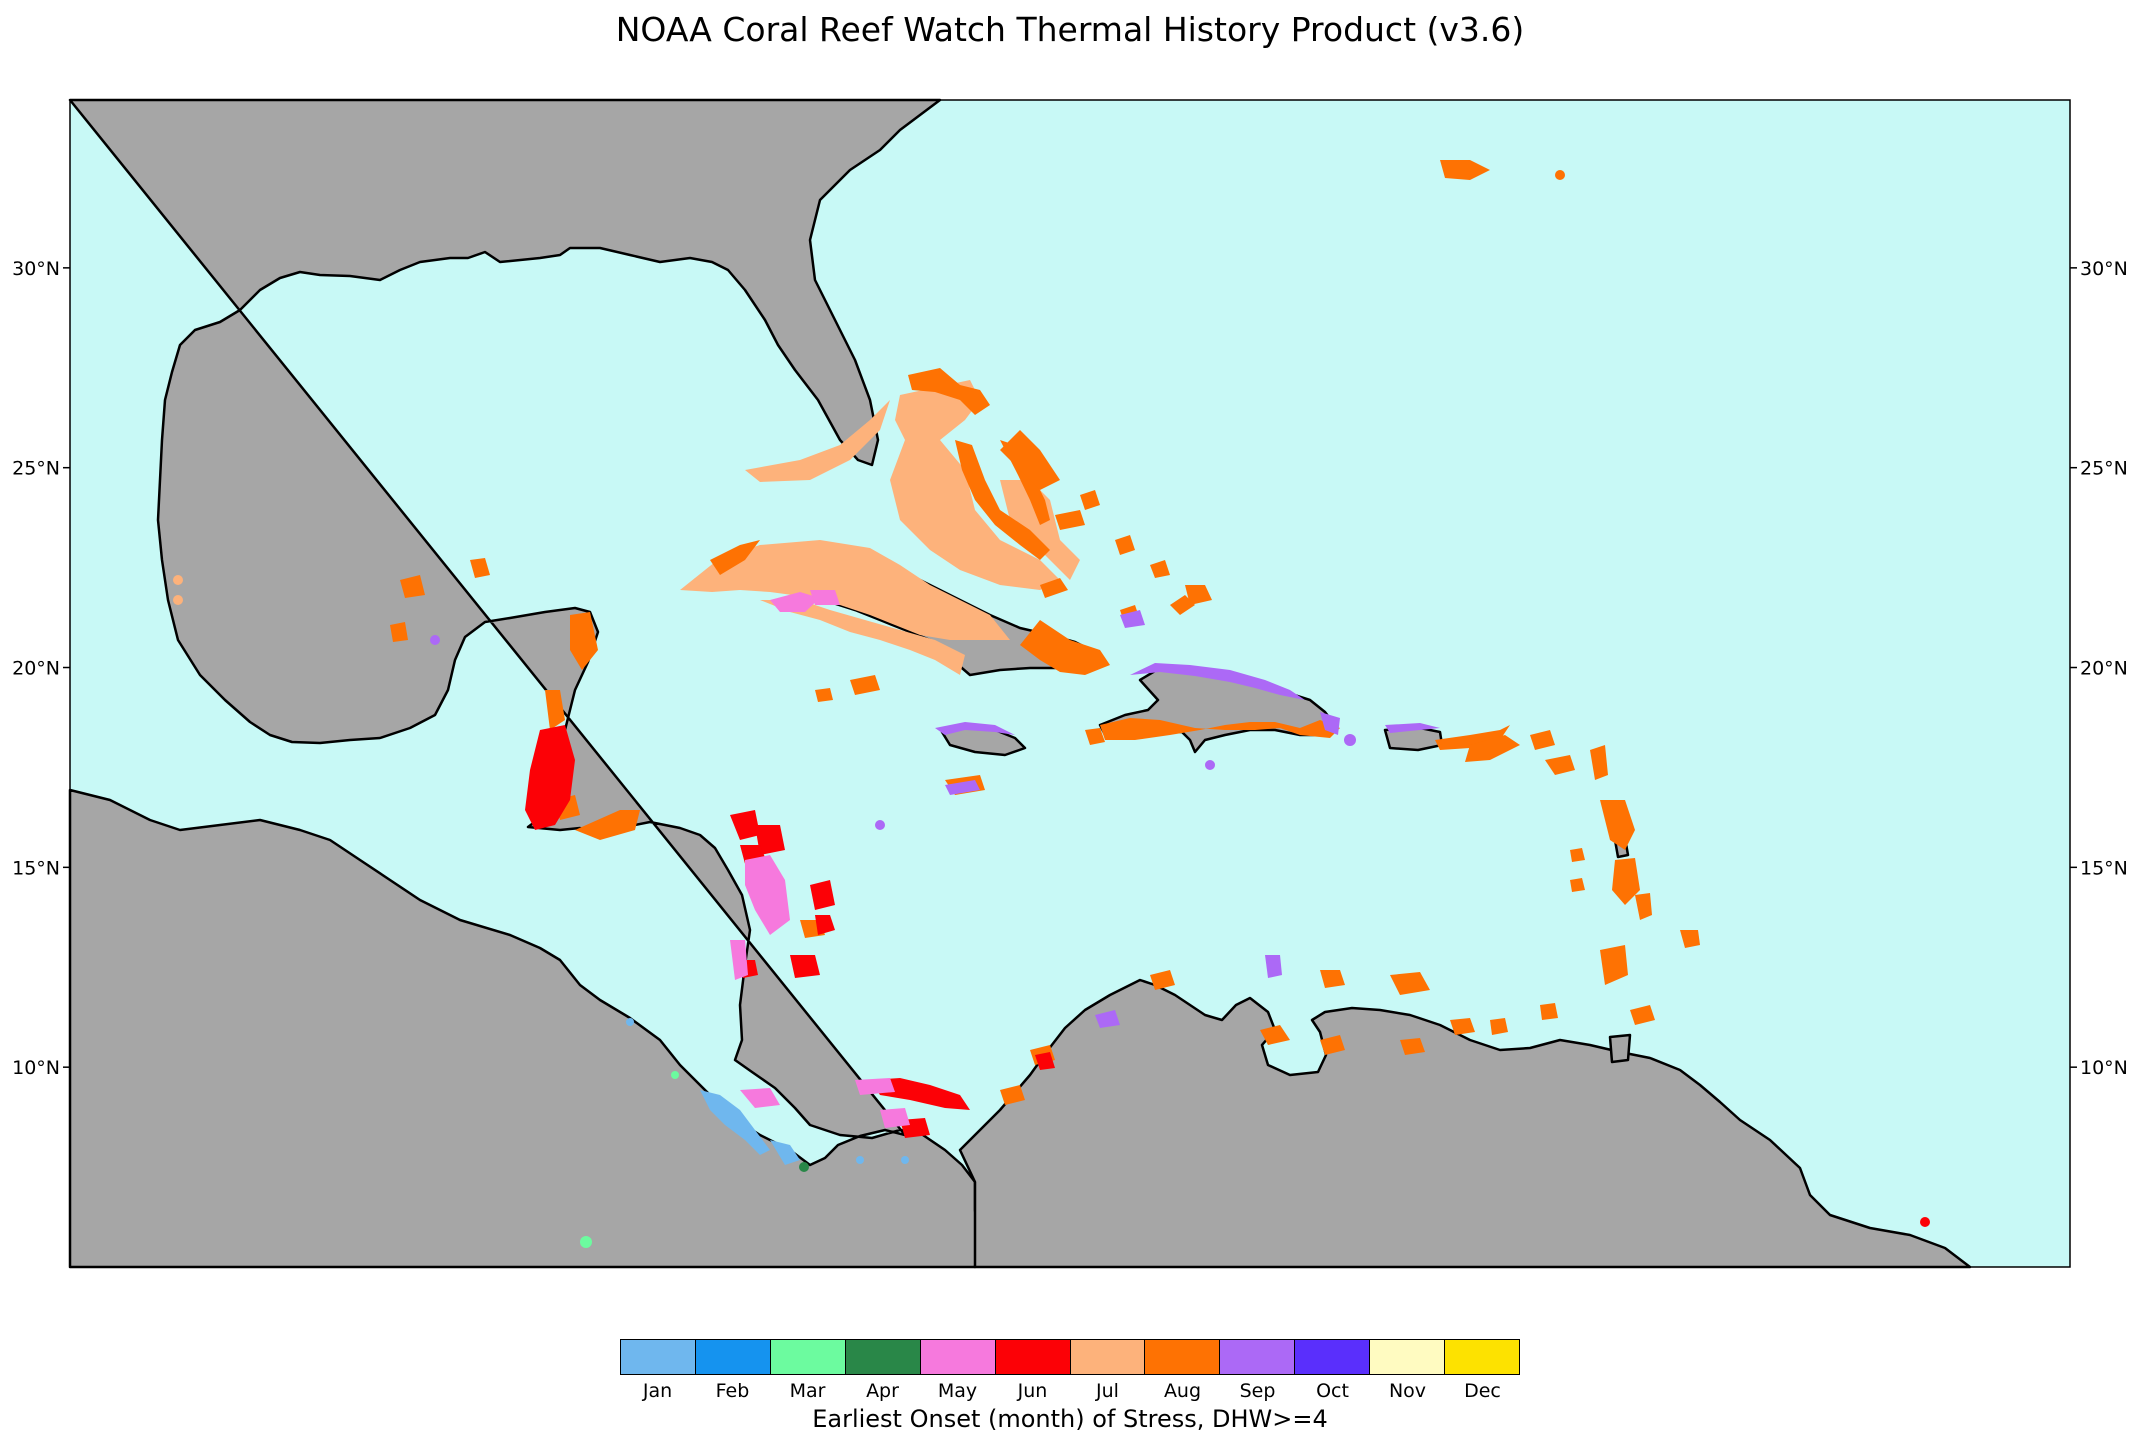  What do you see at coordinates (36, 669) in the screenshot?
I see `lat-tick-label-left: 20°N` at bounding box center [36, 669].